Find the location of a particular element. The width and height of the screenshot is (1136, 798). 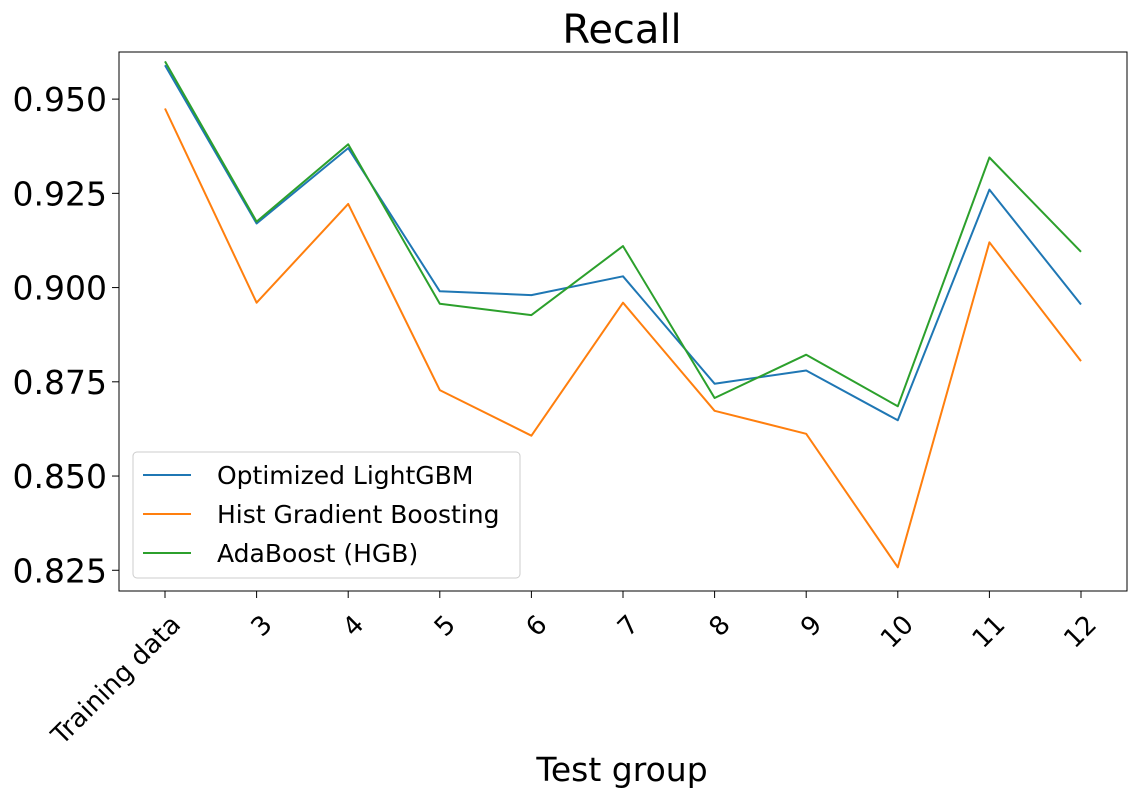

x-axis-title: Test group is located at coordinates (621, 769).